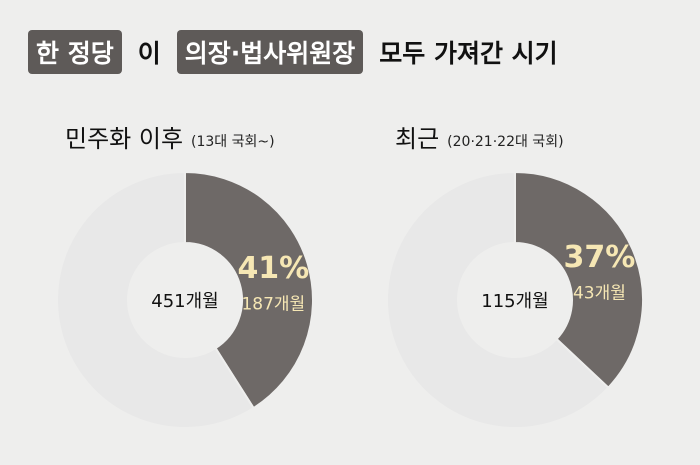 The height and width of the screenshot is (465, 700). I want to click on title: 한 정당 이 의장·법사위원장 모두 가져간 시기, so click(297, 52).